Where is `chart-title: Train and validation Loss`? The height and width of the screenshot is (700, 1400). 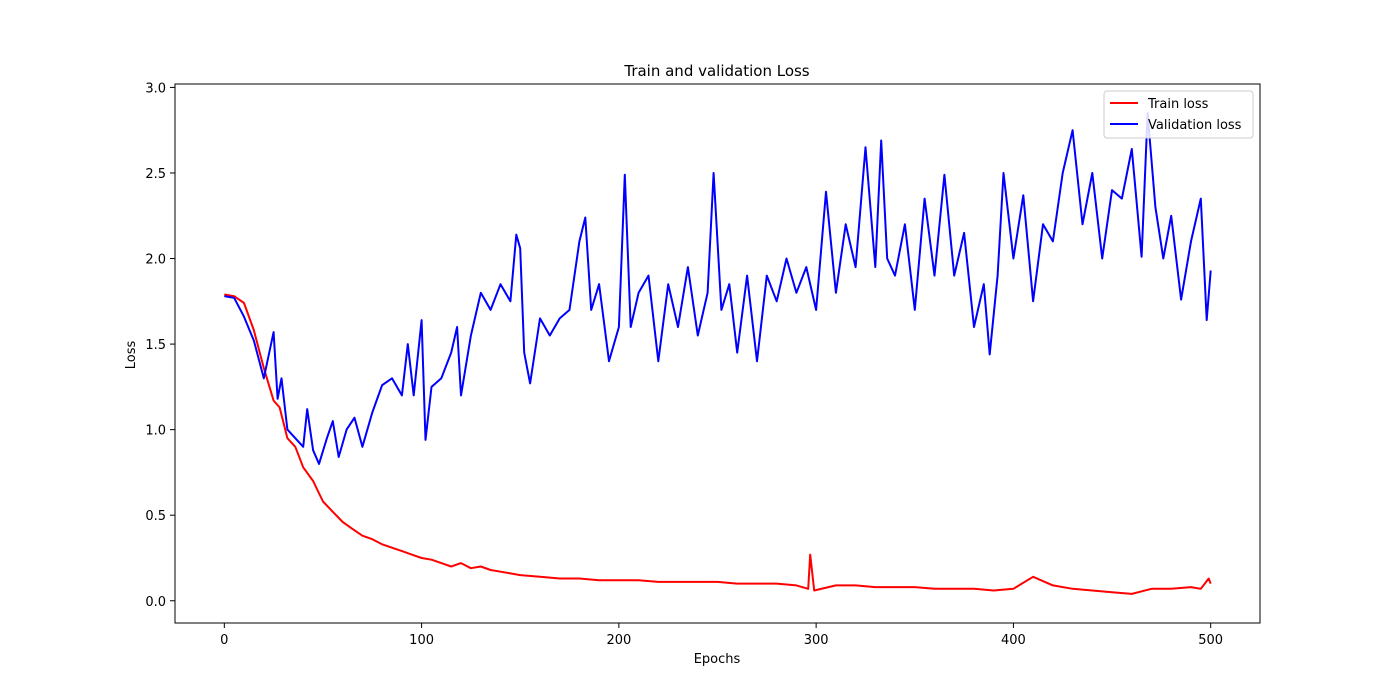
chart-title: Train and validation Loss is located at coordinates (716, 71).